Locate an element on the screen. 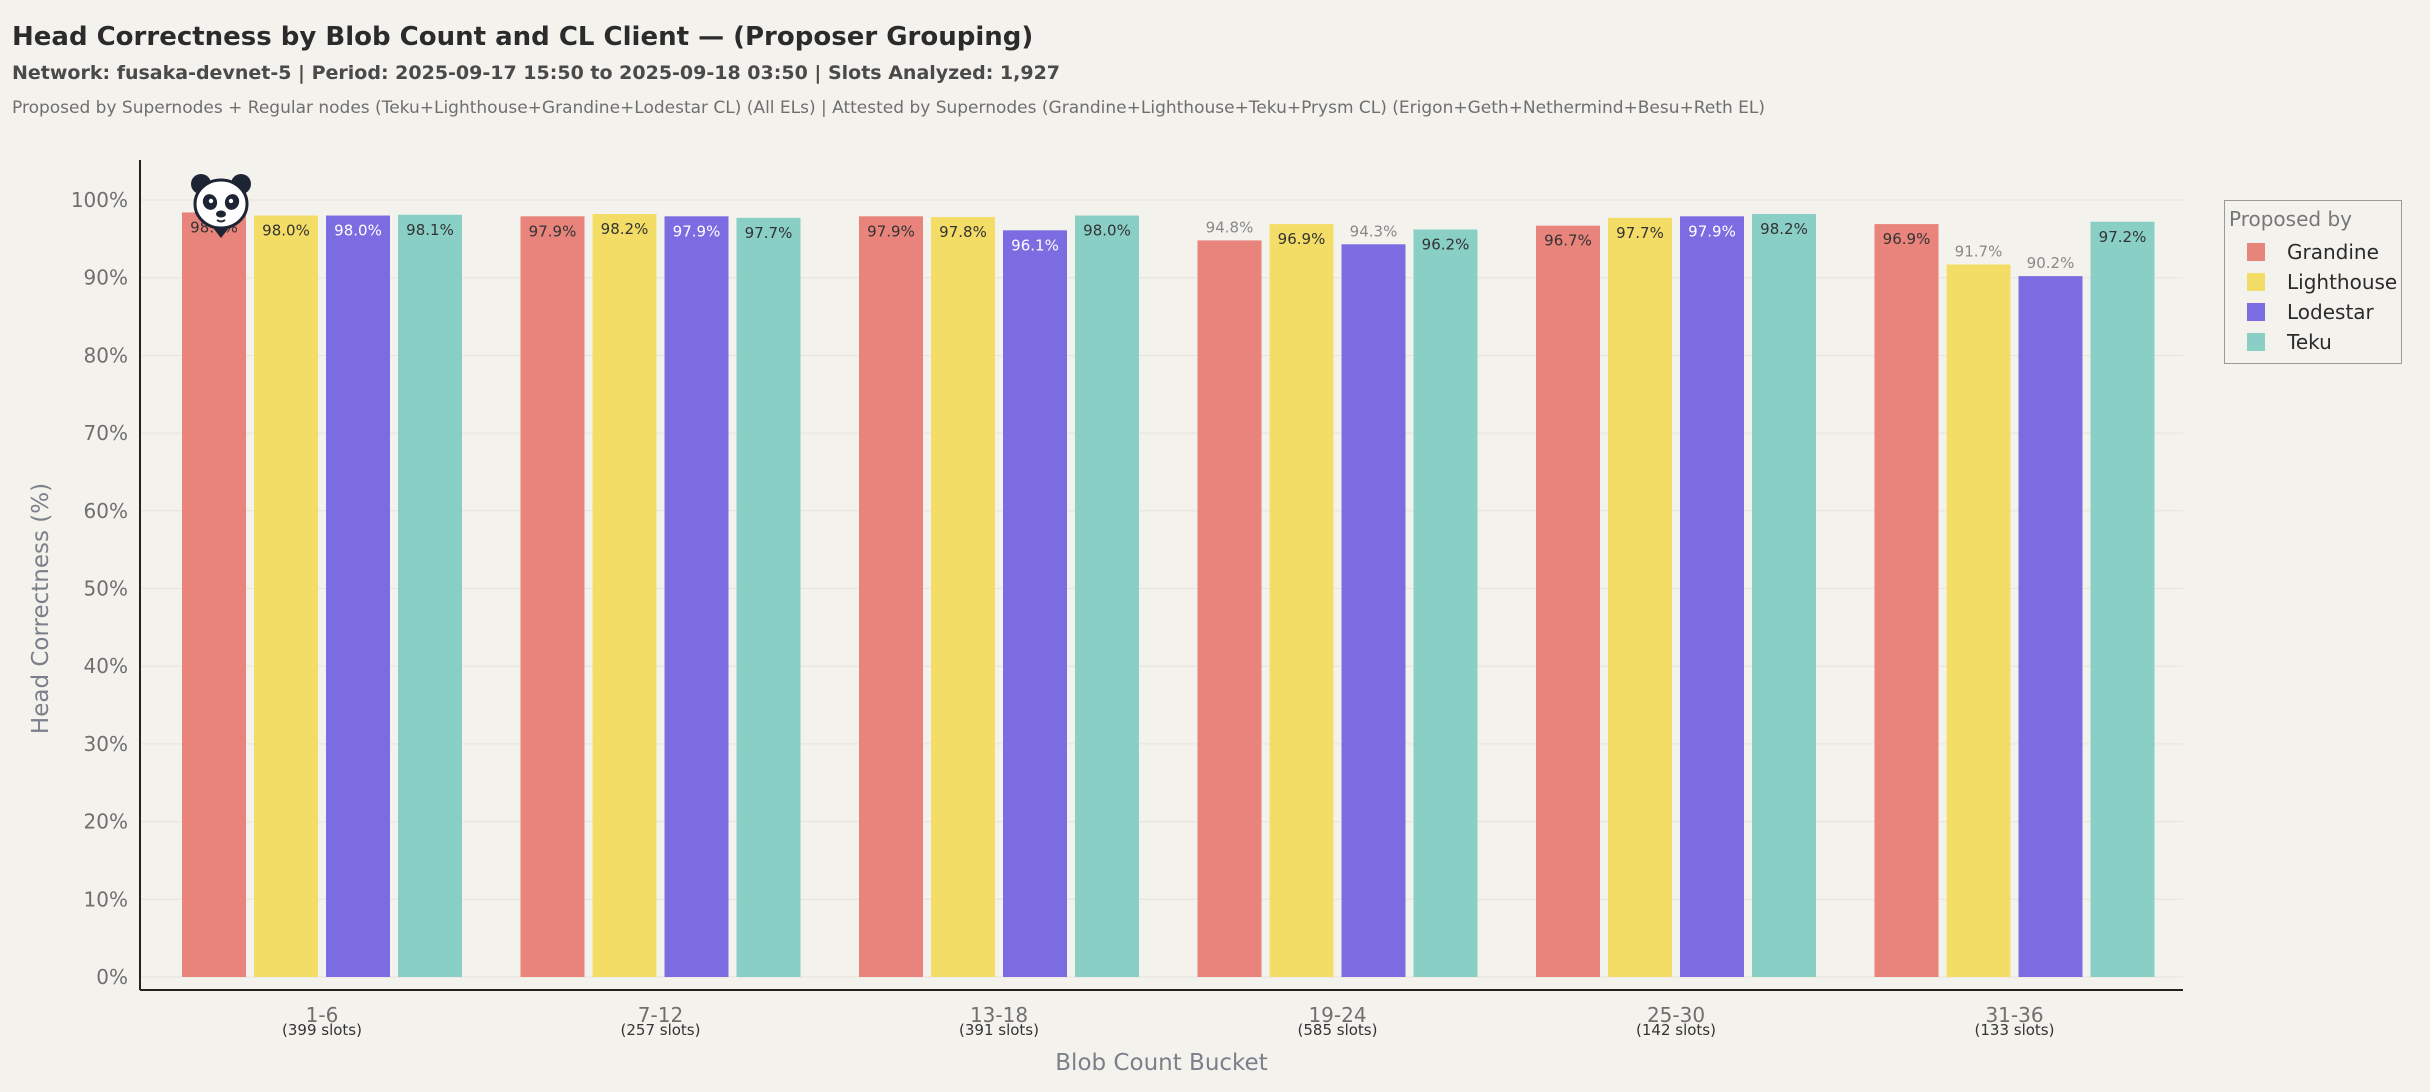 The image size is (2430, 1092). x-tick-sublabel: (142 slots) is located at coordinates (1676, 1030).